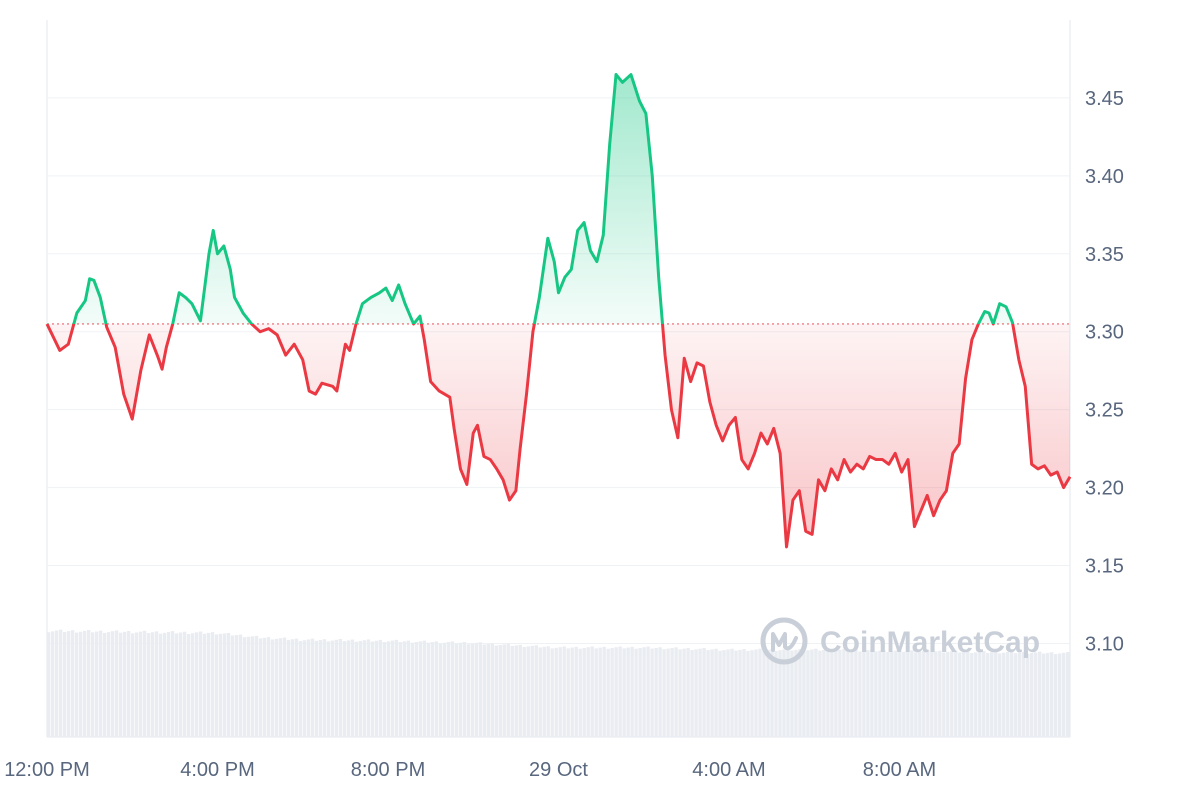 The width and height of the screenshot is (1200, 800). Describe the element at coordinates (900, 641) in the screenshot. I see `coinmarketcap-watermark: CoinMarketCap` at that location.